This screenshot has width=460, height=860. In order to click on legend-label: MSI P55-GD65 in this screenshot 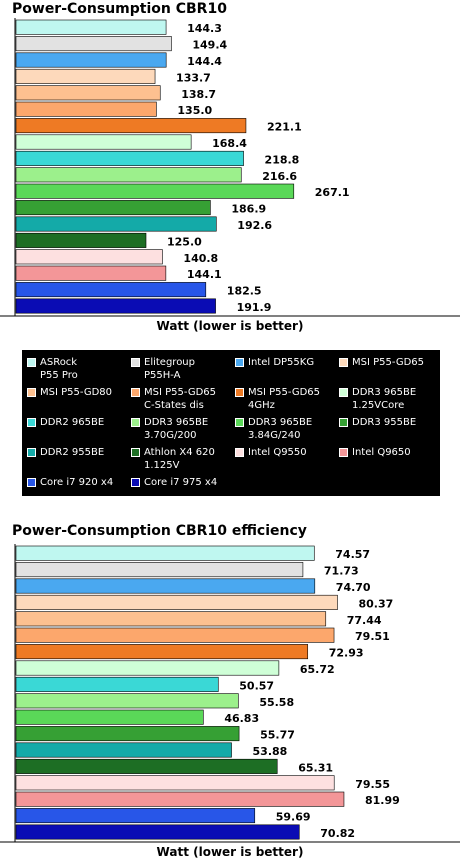, I will do `click(388, 362)`.